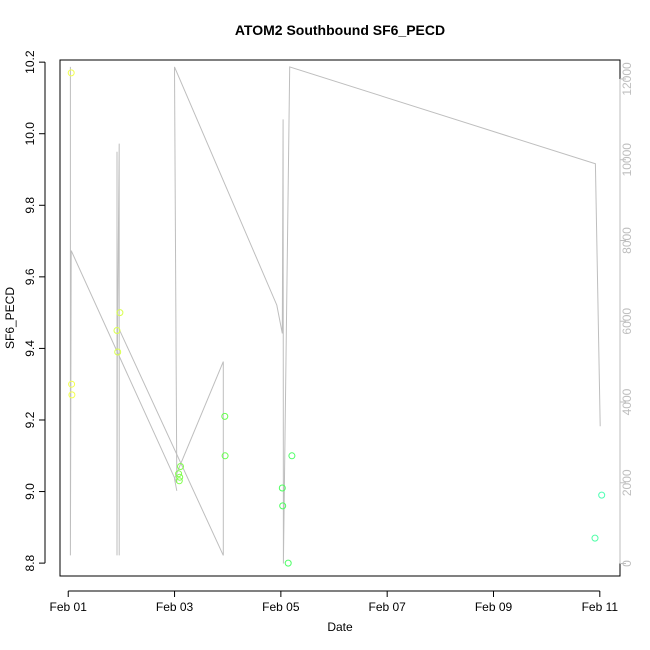 This screenshot has width=650, height=650. I want to click on y2-tick-label: 0, so click(627, 563).